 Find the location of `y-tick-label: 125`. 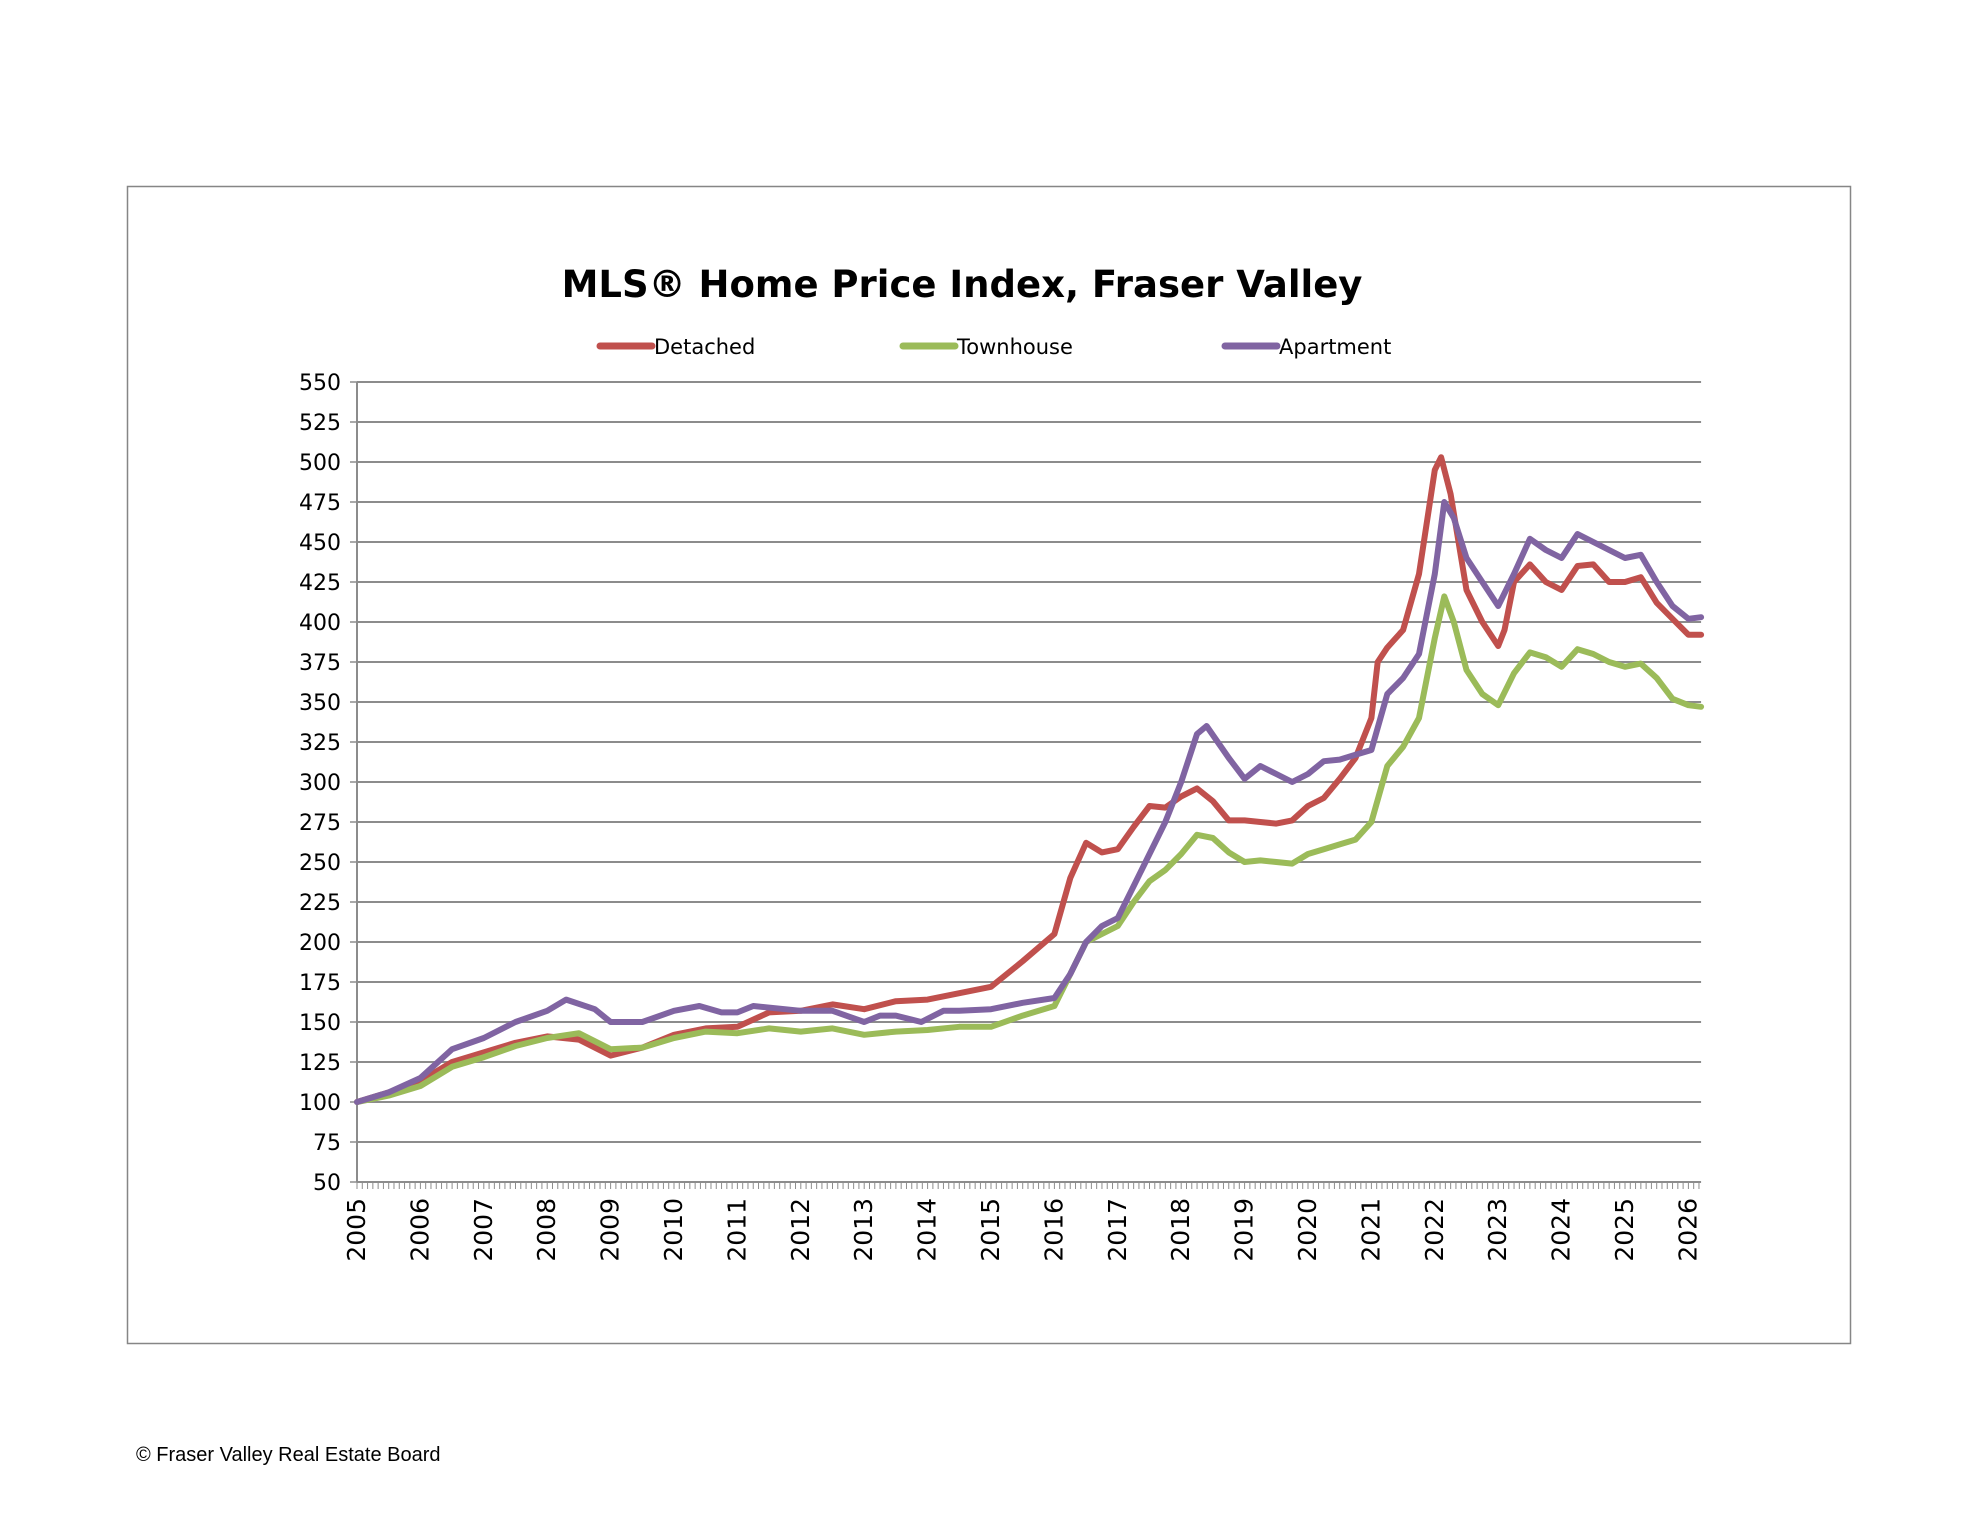

y-tick-label: 125 is located at coordinates (320, 1063).